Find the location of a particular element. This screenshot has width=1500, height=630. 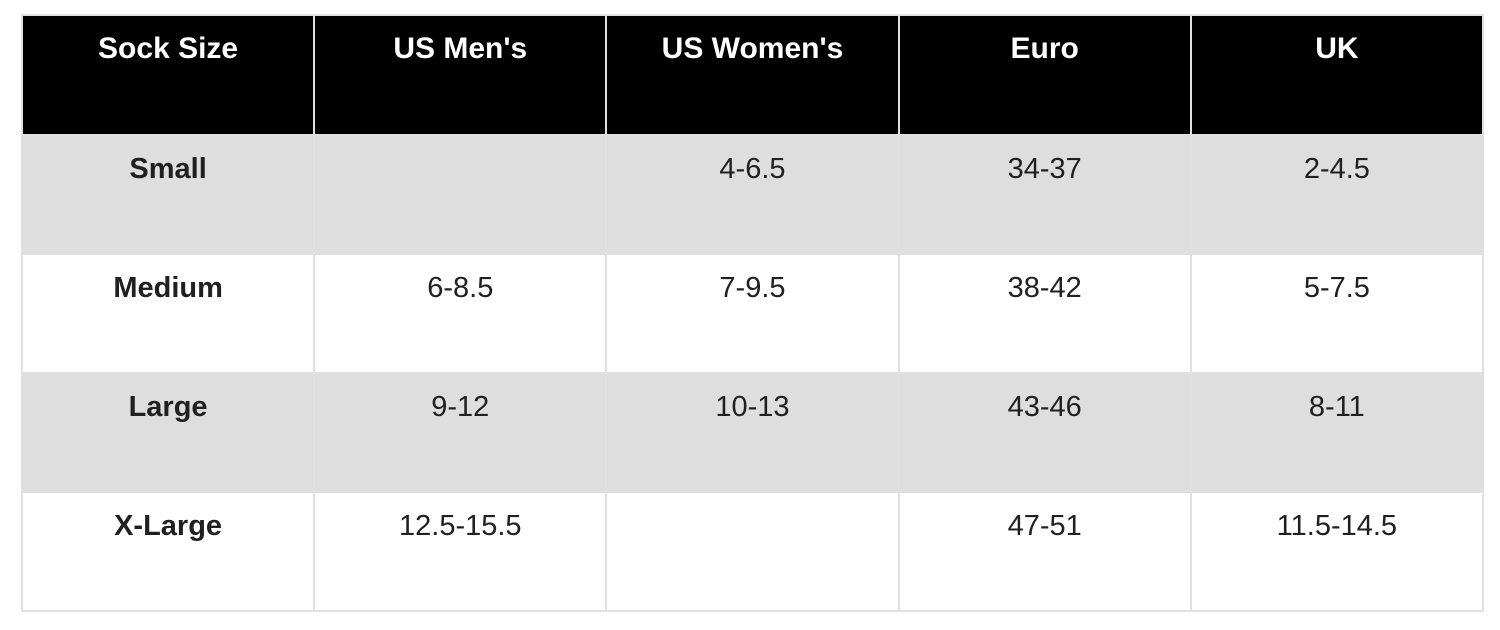

column-header-us-womens: US Women's is located at coordinates (752, 75).